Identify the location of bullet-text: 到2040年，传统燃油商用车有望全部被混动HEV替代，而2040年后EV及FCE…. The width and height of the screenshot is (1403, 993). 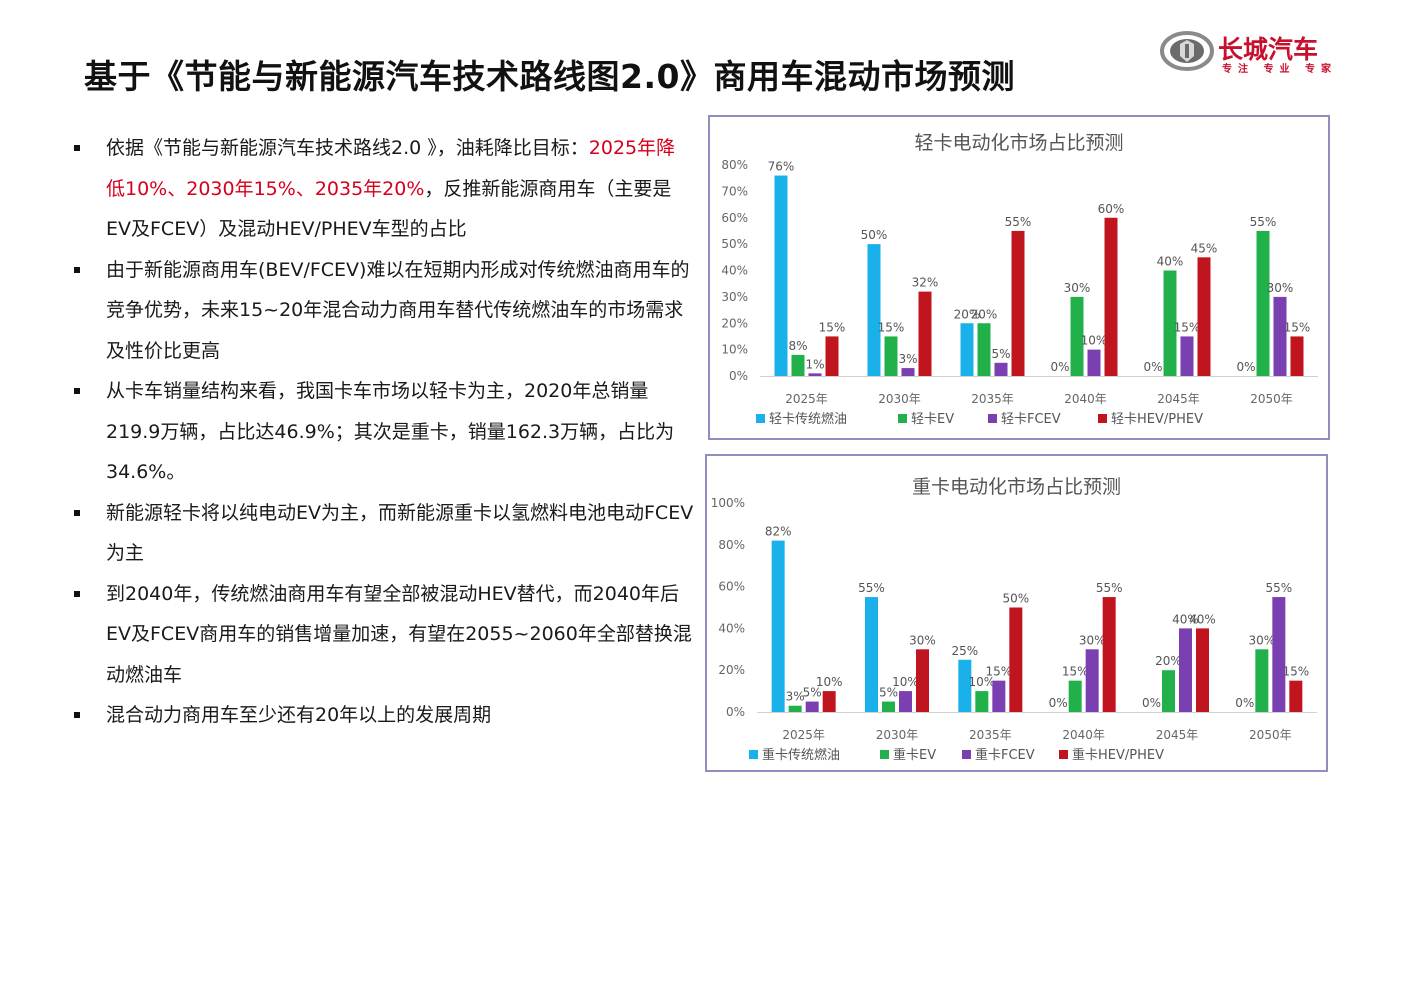
(399, 634).